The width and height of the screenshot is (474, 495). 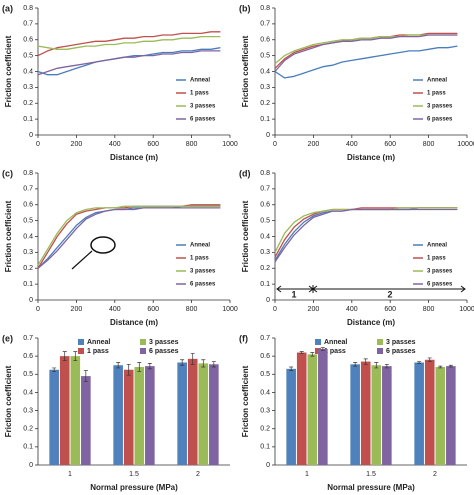 I want to click on x-tick-label: 2, so click(x=435, y=474).